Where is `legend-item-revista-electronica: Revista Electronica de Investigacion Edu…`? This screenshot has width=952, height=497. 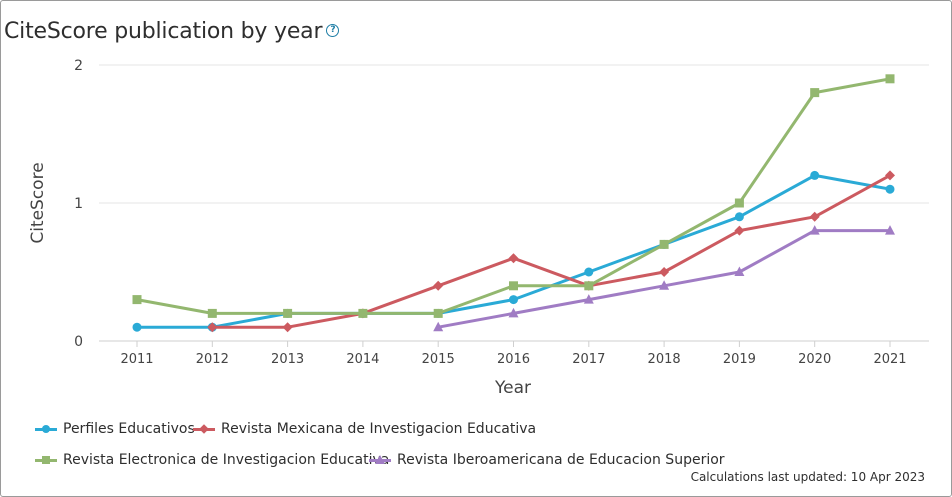
legend-item-revista-electronica: Revista Electronica de Investigacion Edu… is located at coordinates (212, 460).